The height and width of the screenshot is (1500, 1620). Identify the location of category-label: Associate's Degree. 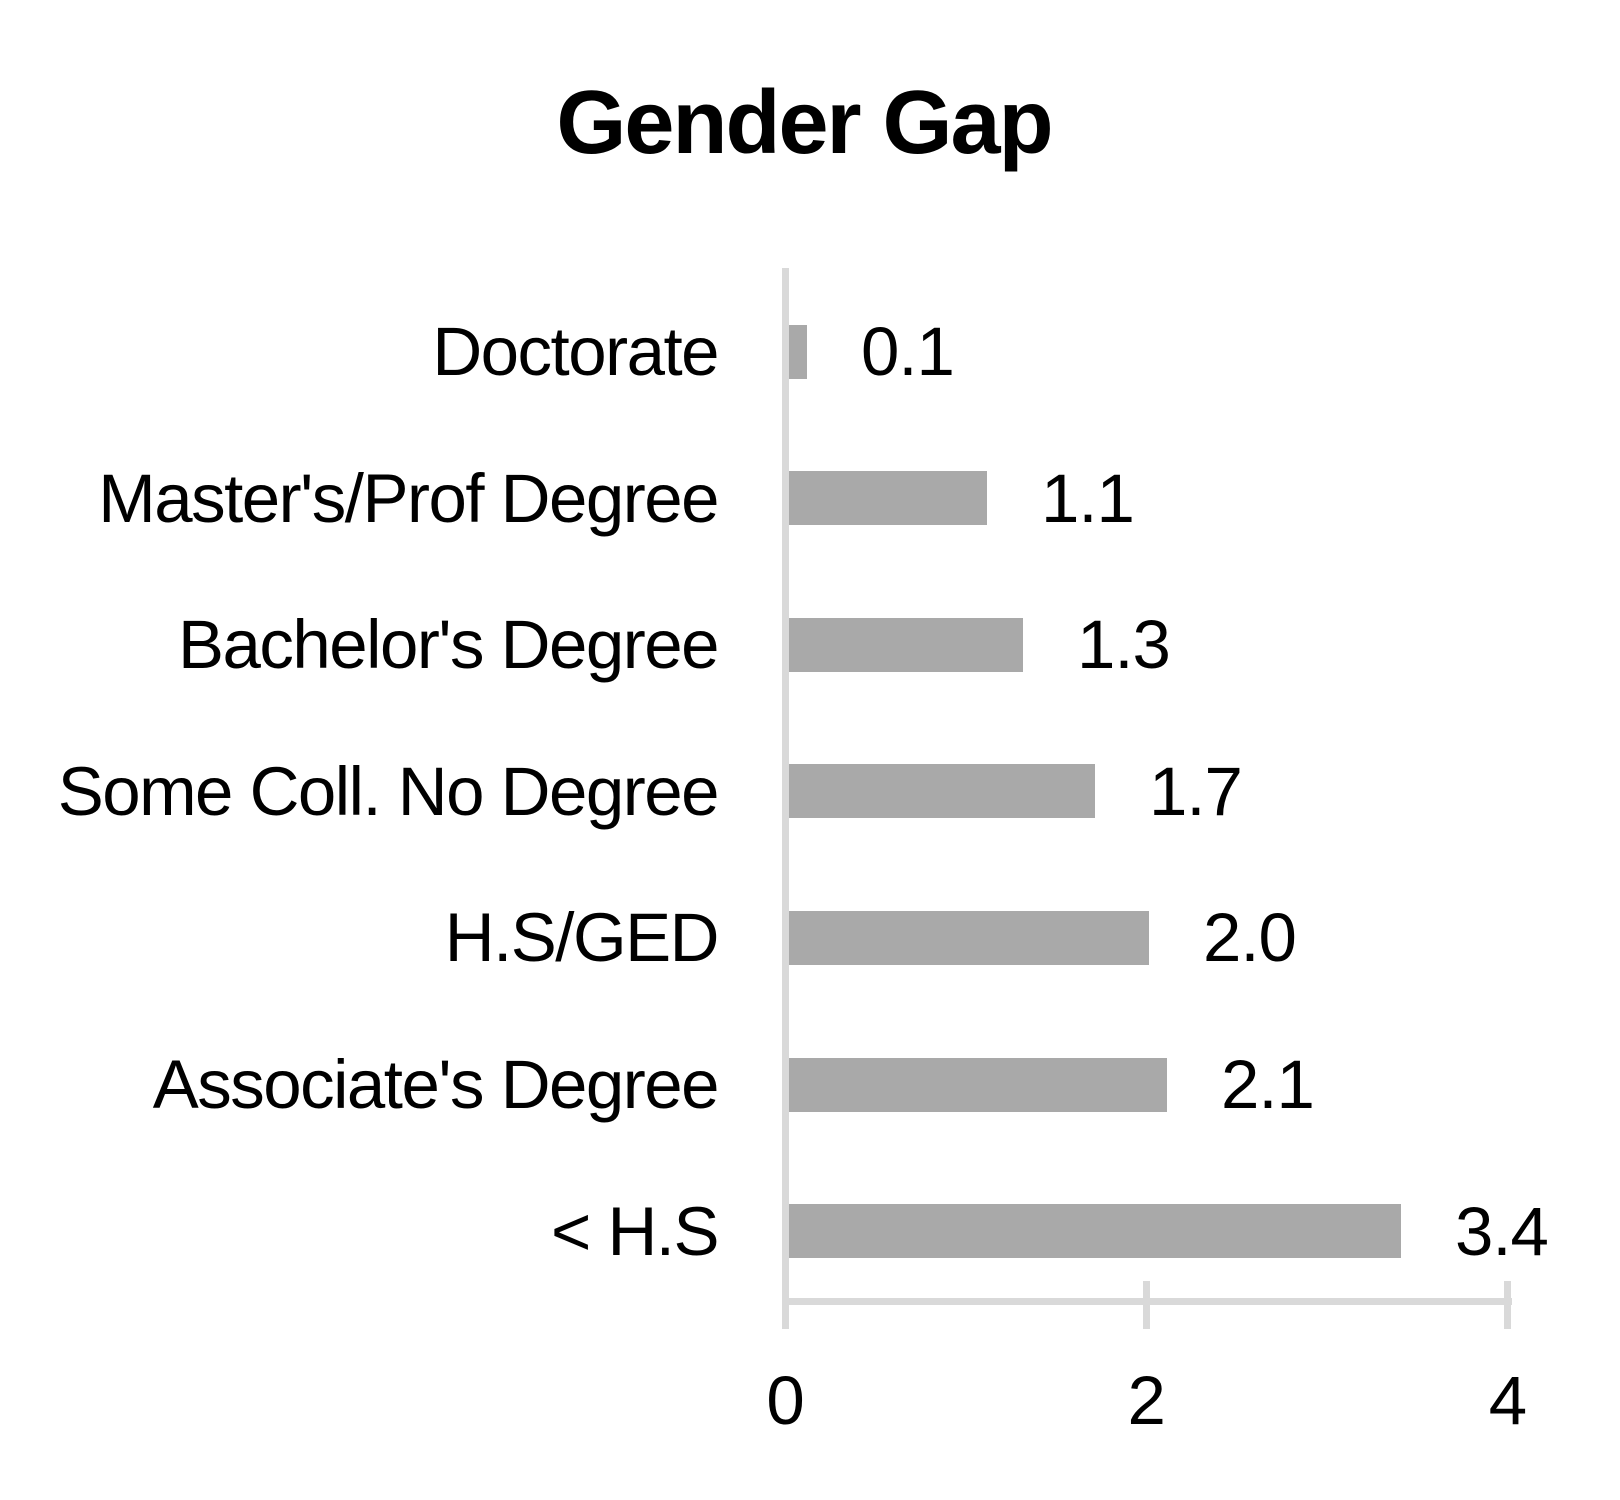
(436, 1084).